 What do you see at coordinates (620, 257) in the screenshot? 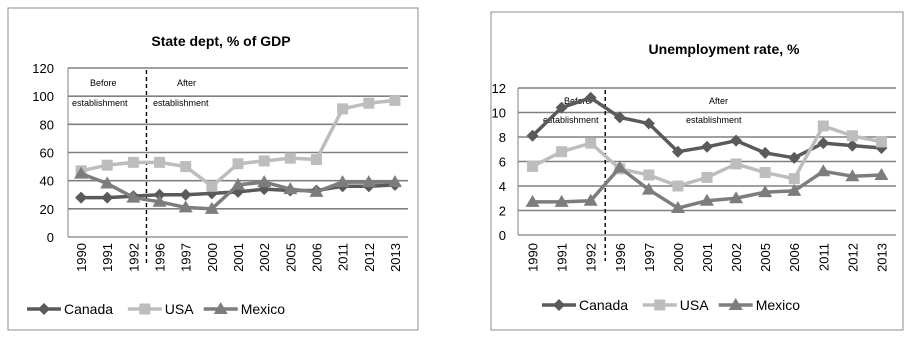
I see `x-tick-label: 1996` at bounding box center [620, 257].